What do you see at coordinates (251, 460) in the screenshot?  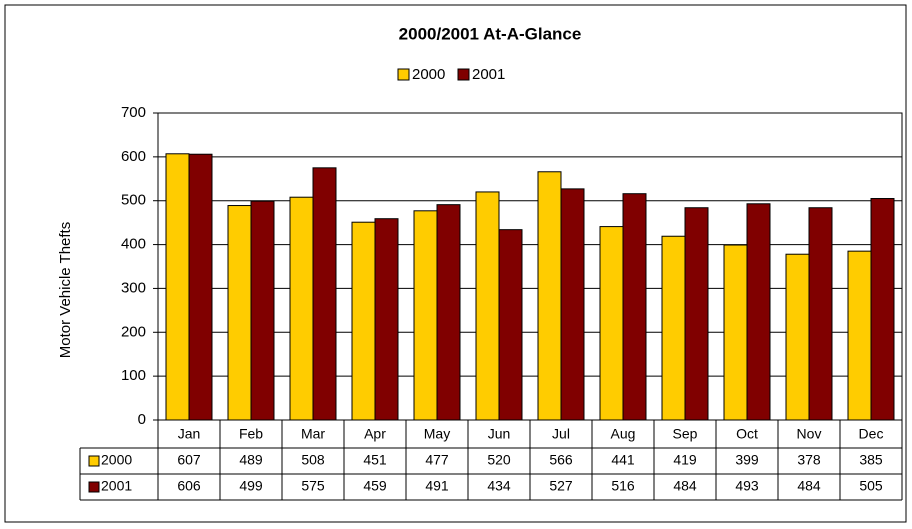 I see `table-cell: 489` at bounding box center [251, 460].